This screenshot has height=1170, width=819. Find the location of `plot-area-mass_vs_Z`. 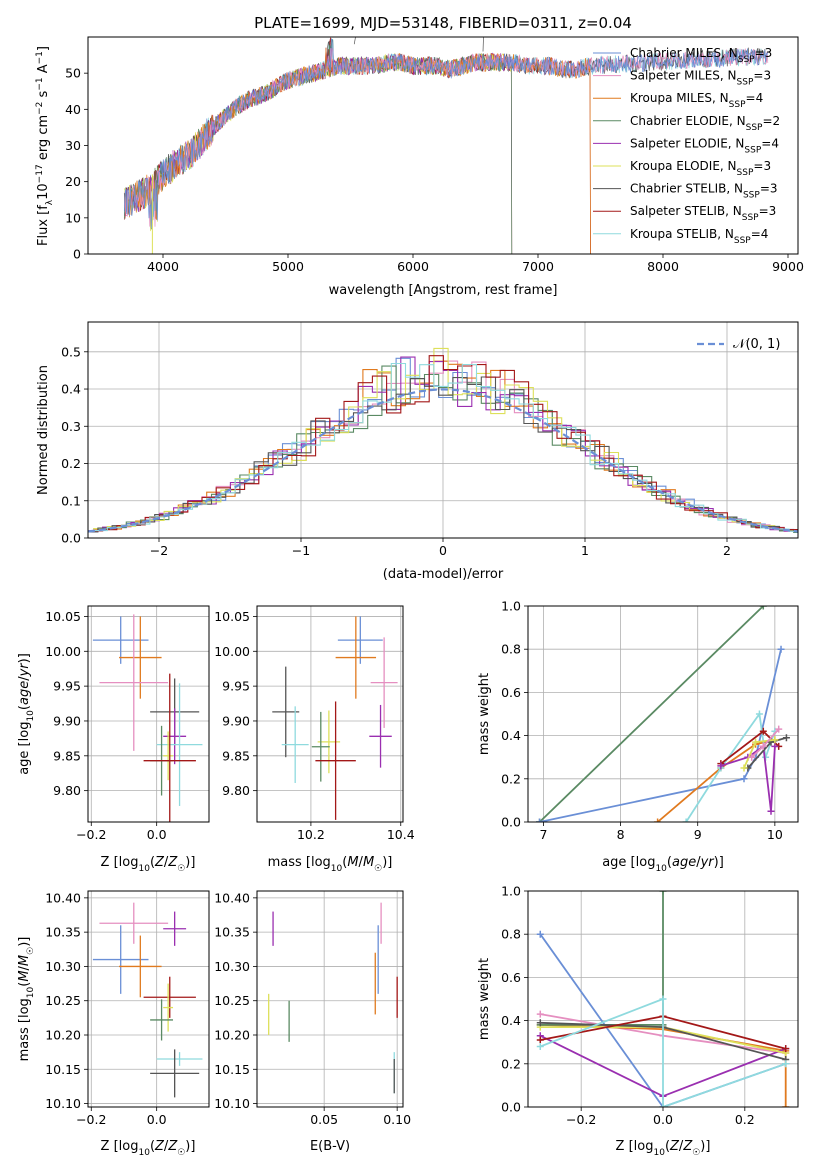

plot-area-mass_vs_Z is located at coordinates (147, 1000).